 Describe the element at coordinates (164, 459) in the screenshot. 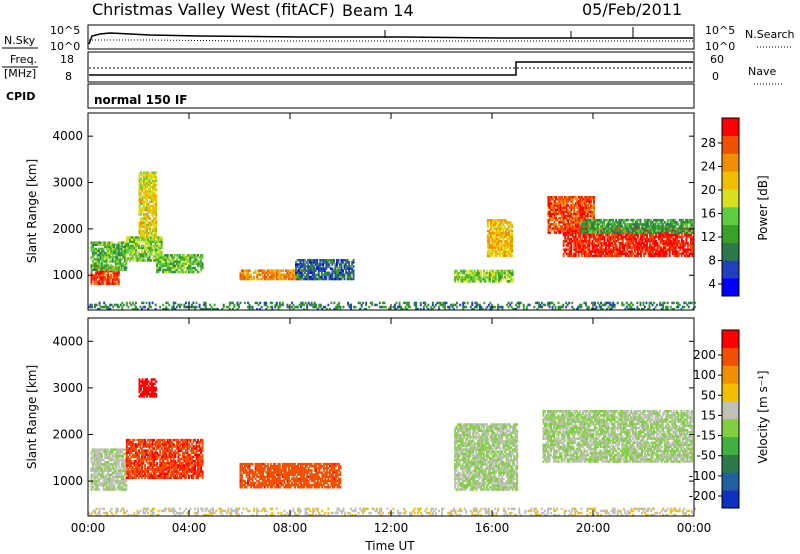

I see `scatter-region` at that location.